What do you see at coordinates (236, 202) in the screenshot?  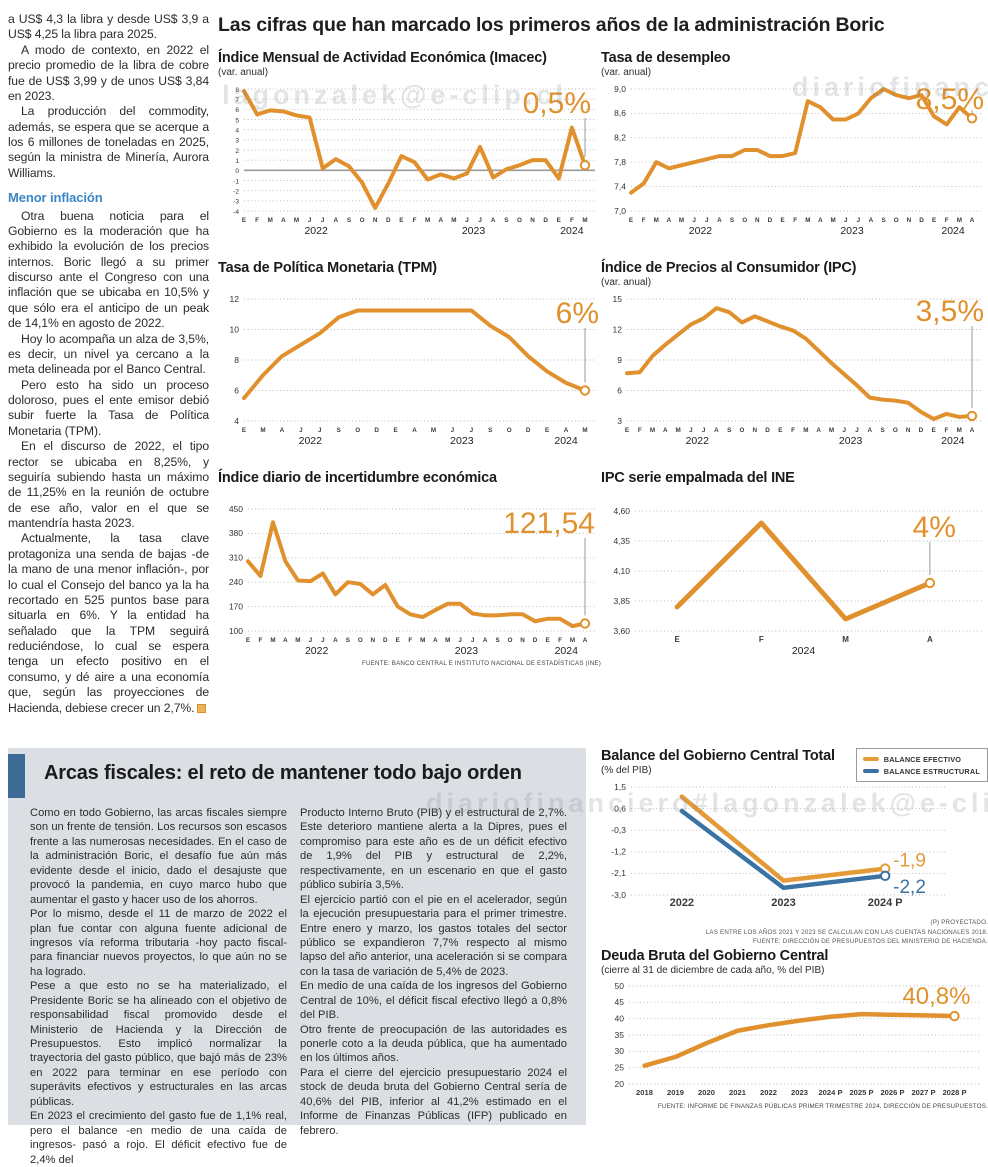 I see `svg-text: -3` at bounding box center [236, 202].